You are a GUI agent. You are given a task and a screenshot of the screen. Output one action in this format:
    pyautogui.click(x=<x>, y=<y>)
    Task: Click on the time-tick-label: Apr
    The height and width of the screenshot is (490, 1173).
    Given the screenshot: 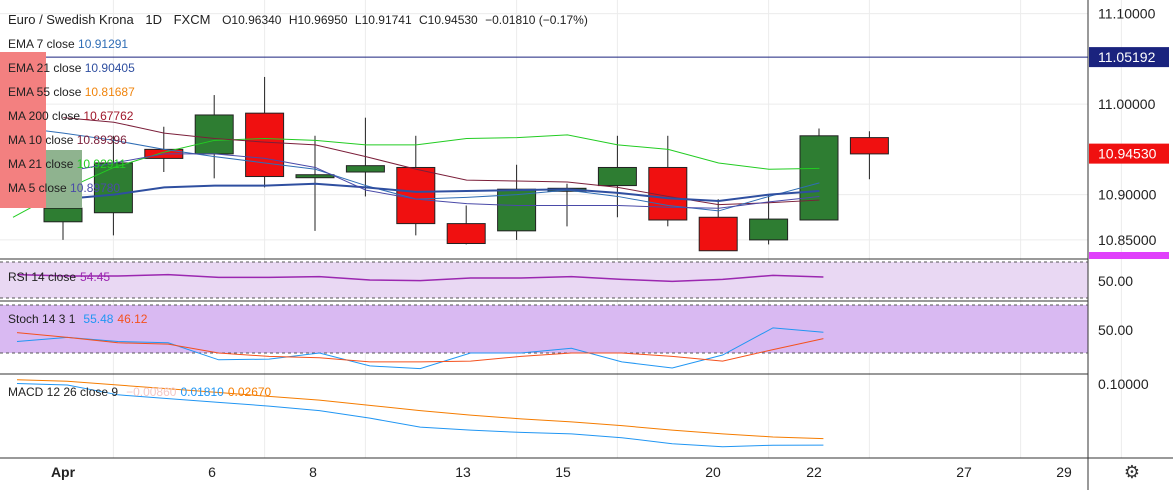 What is the action you would take?
    pyautogui.click(x=63, y=472)
    